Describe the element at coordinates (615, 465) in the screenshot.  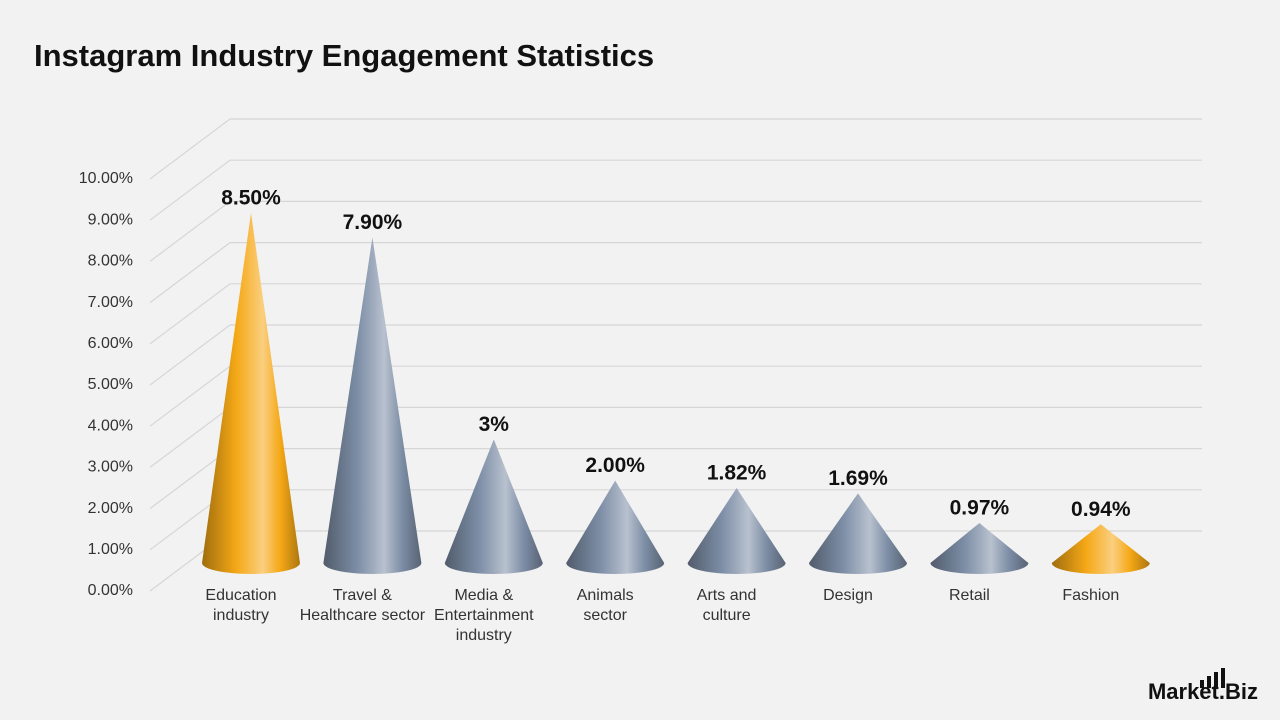
I see `value-label: 2.00%` at that location.